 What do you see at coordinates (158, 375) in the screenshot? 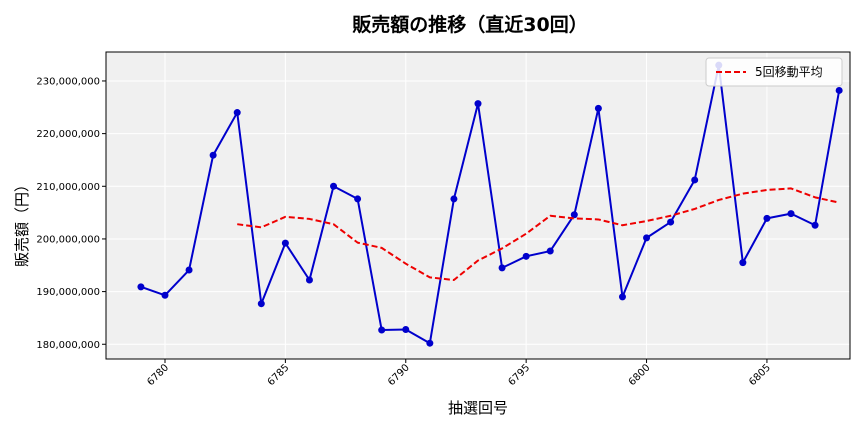
I see `x-tick-label: 6780` at bounding box center [158, 375].